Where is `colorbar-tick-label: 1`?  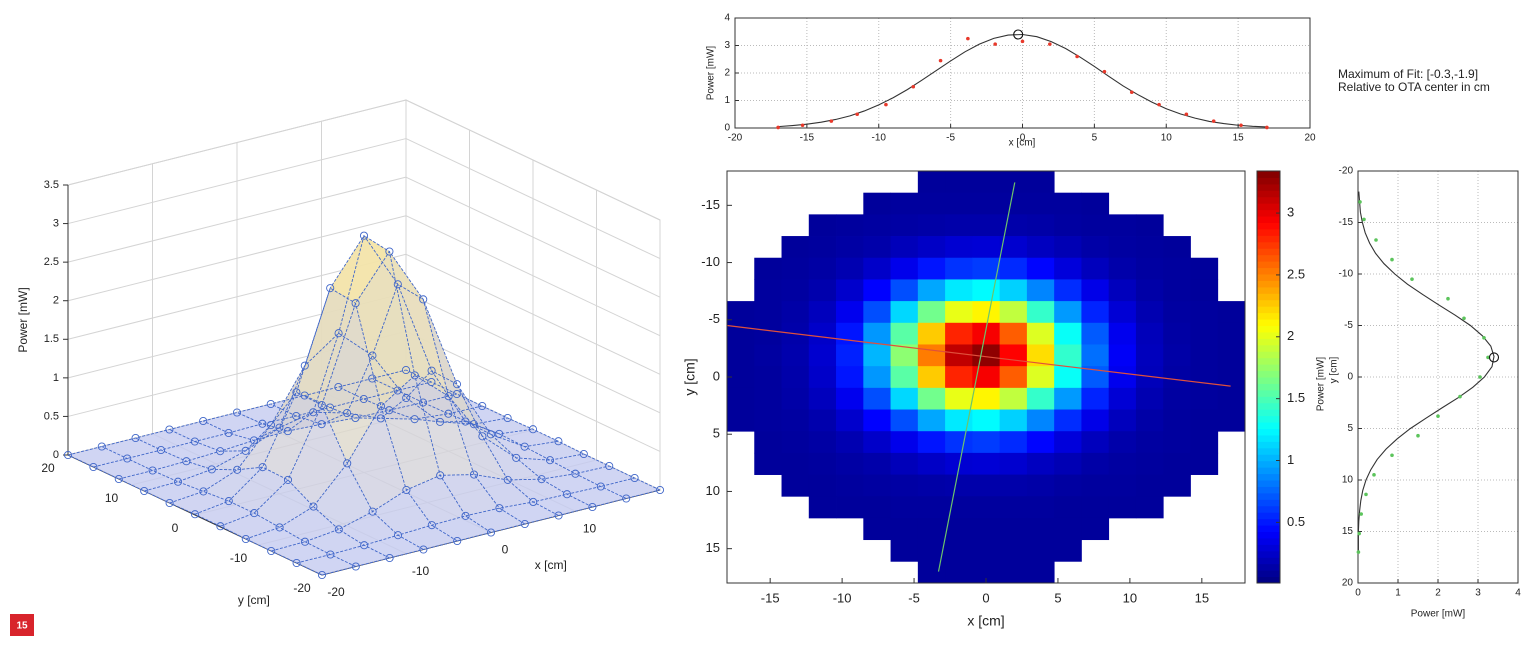
colorbar-tick-label: 1 is located at coordinates (1290, 459).